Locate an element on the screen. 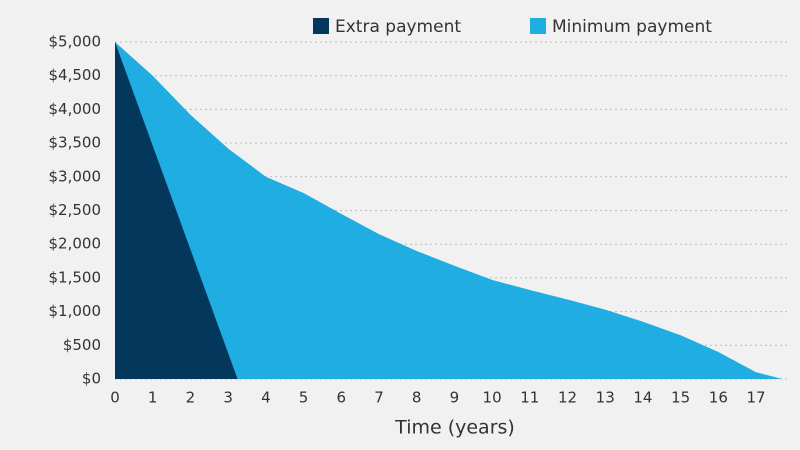 This screenshot has width=800, height=450. x-tick-label: 15 is located at coordinates (680, 398).